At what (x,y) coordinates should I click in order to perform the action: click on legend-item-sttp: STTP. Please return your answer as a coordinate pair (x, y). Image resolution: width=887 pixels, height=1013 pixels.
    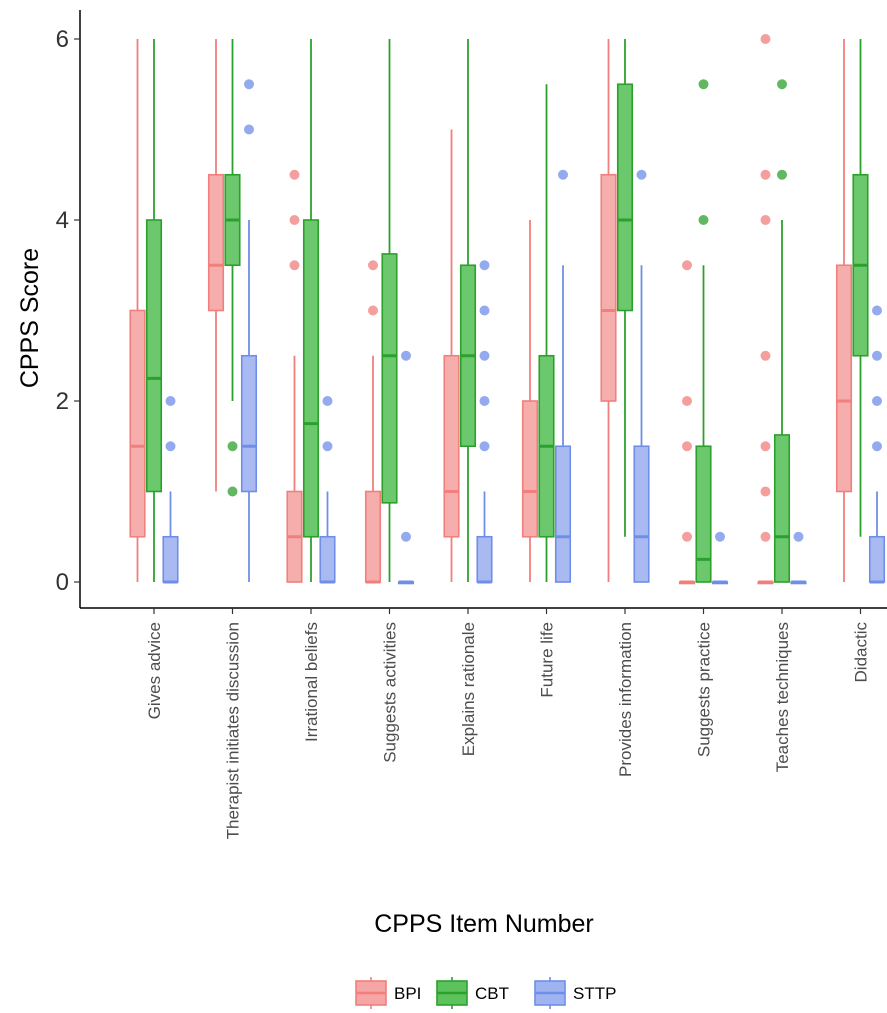
    Looking at the image, I should click on (575, 993).